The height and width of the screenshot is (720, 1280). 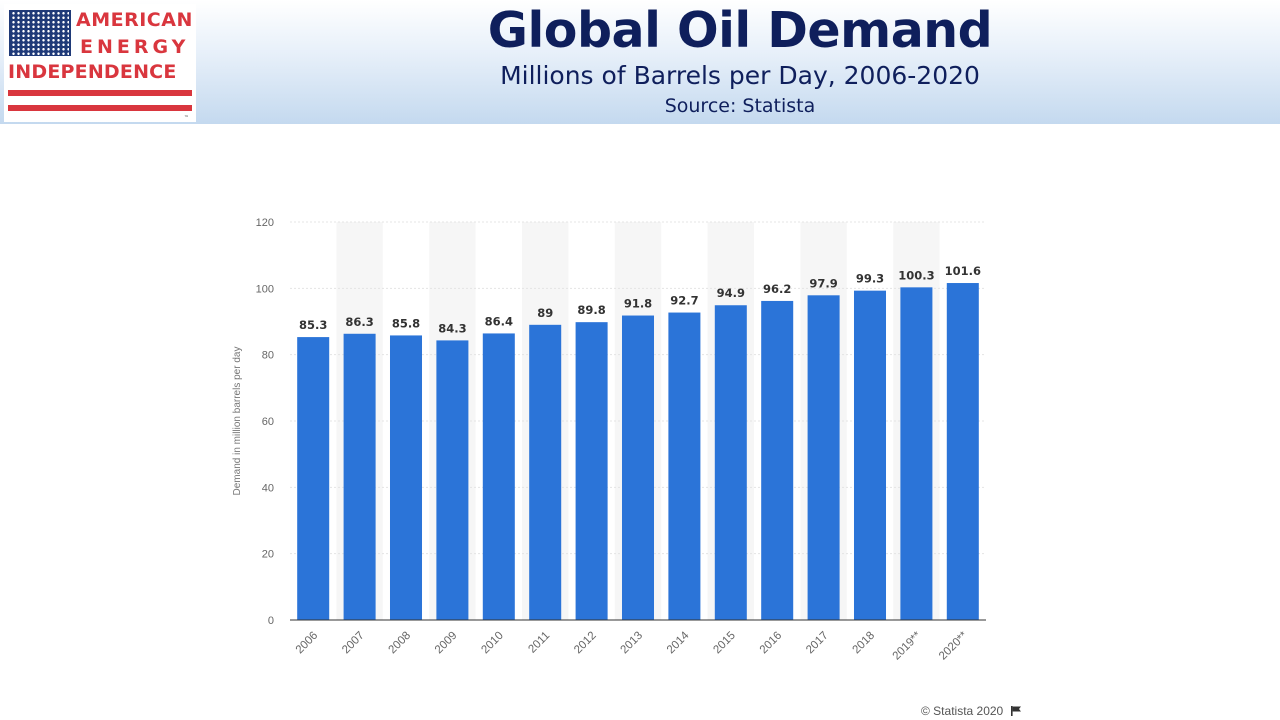 What do you see at coordinates (817, 643) in the screenshot?
I see `x-tick-label: 2017` at bounding box center [817, 643].